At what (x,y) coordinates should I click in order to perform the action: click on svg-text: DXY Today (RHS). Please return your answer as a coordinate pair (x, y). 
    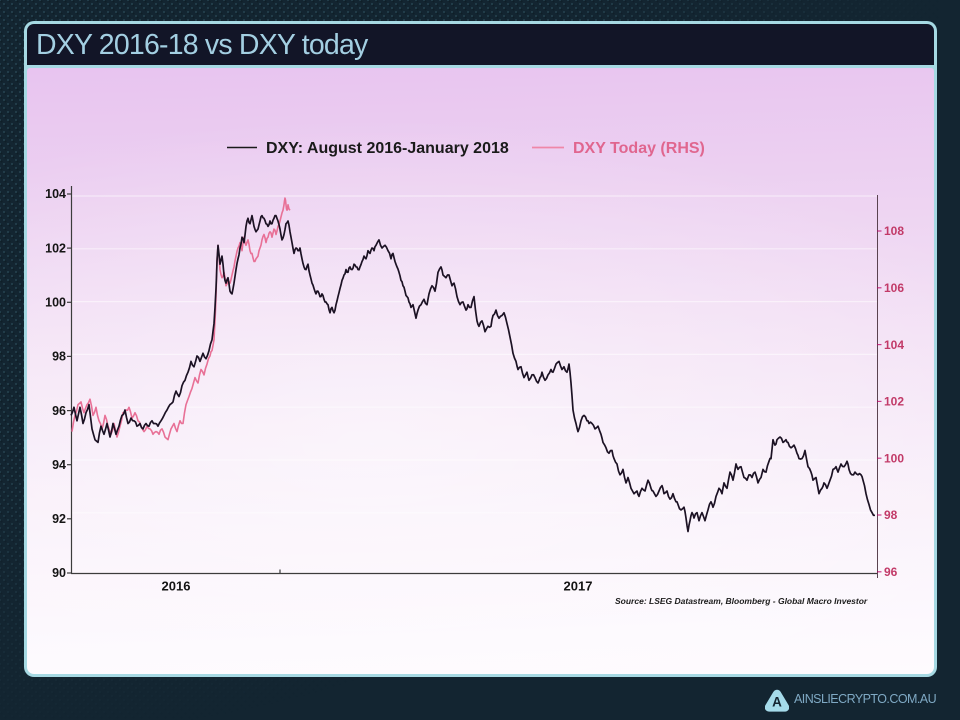
    Looking at the image, I should click on (639, 148).